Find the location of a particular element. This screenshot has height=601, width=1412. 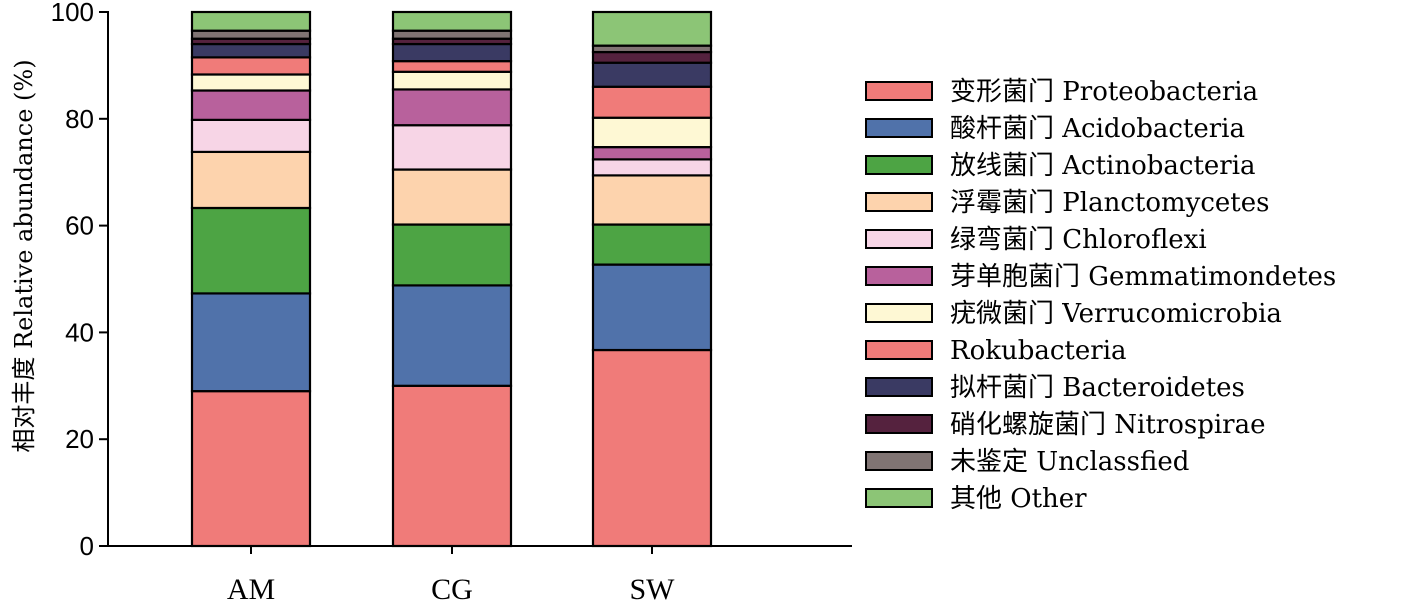

bar-segment-sw-proteobacteria is located at coordinates (652, 448).